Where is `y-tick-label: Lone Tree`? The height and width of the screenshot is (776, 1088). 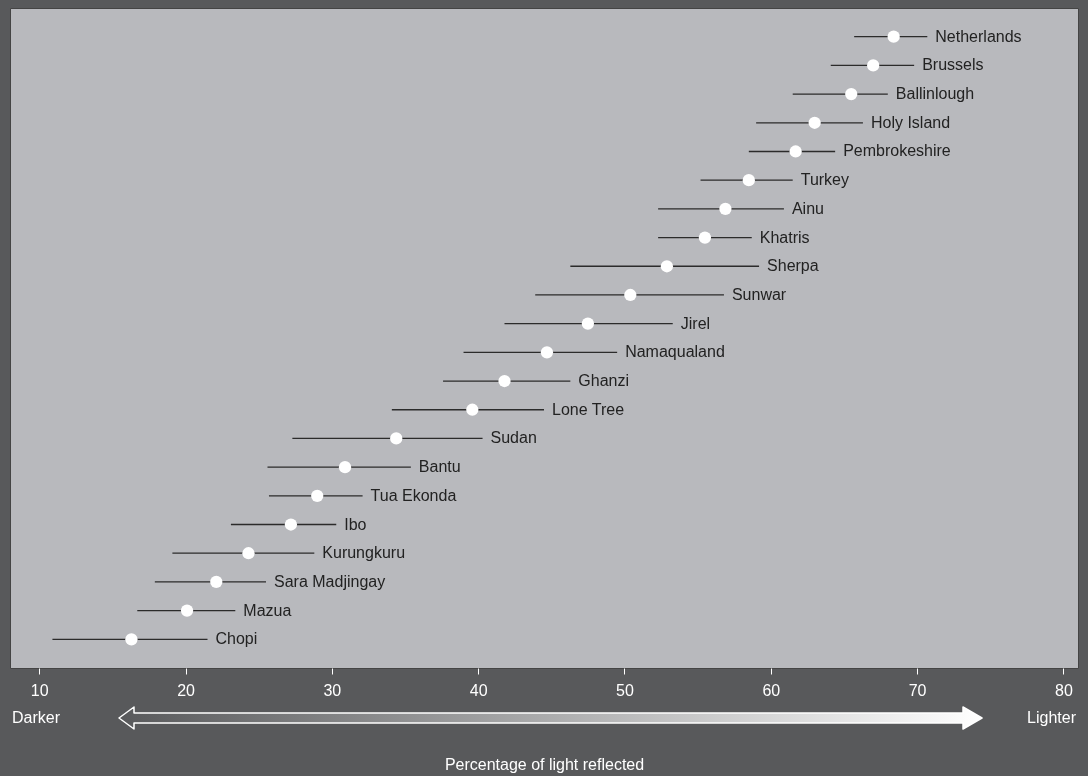 y-tick-label: Lone Tree is located at coordinates (588, 409).